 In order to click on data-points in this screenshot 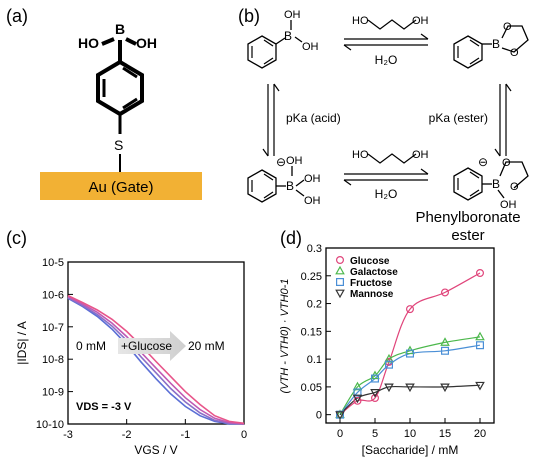, I will do `click(410, 344)`.